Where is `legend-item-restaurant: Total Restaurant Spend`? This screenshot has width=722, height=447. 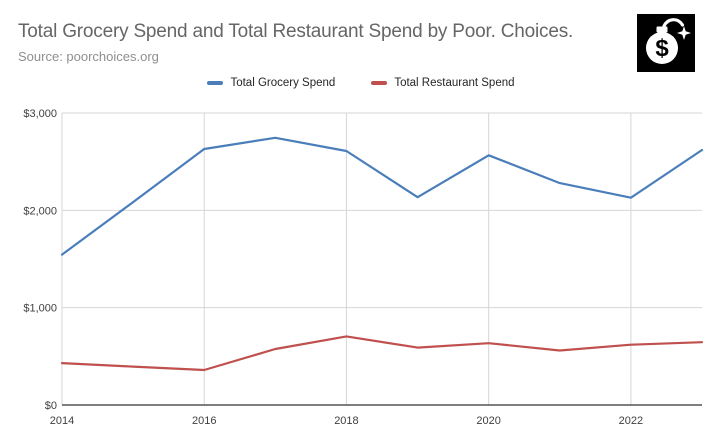
legend-item-restaurant: Total Restaurant Spend is located at coordinates (443, 83).